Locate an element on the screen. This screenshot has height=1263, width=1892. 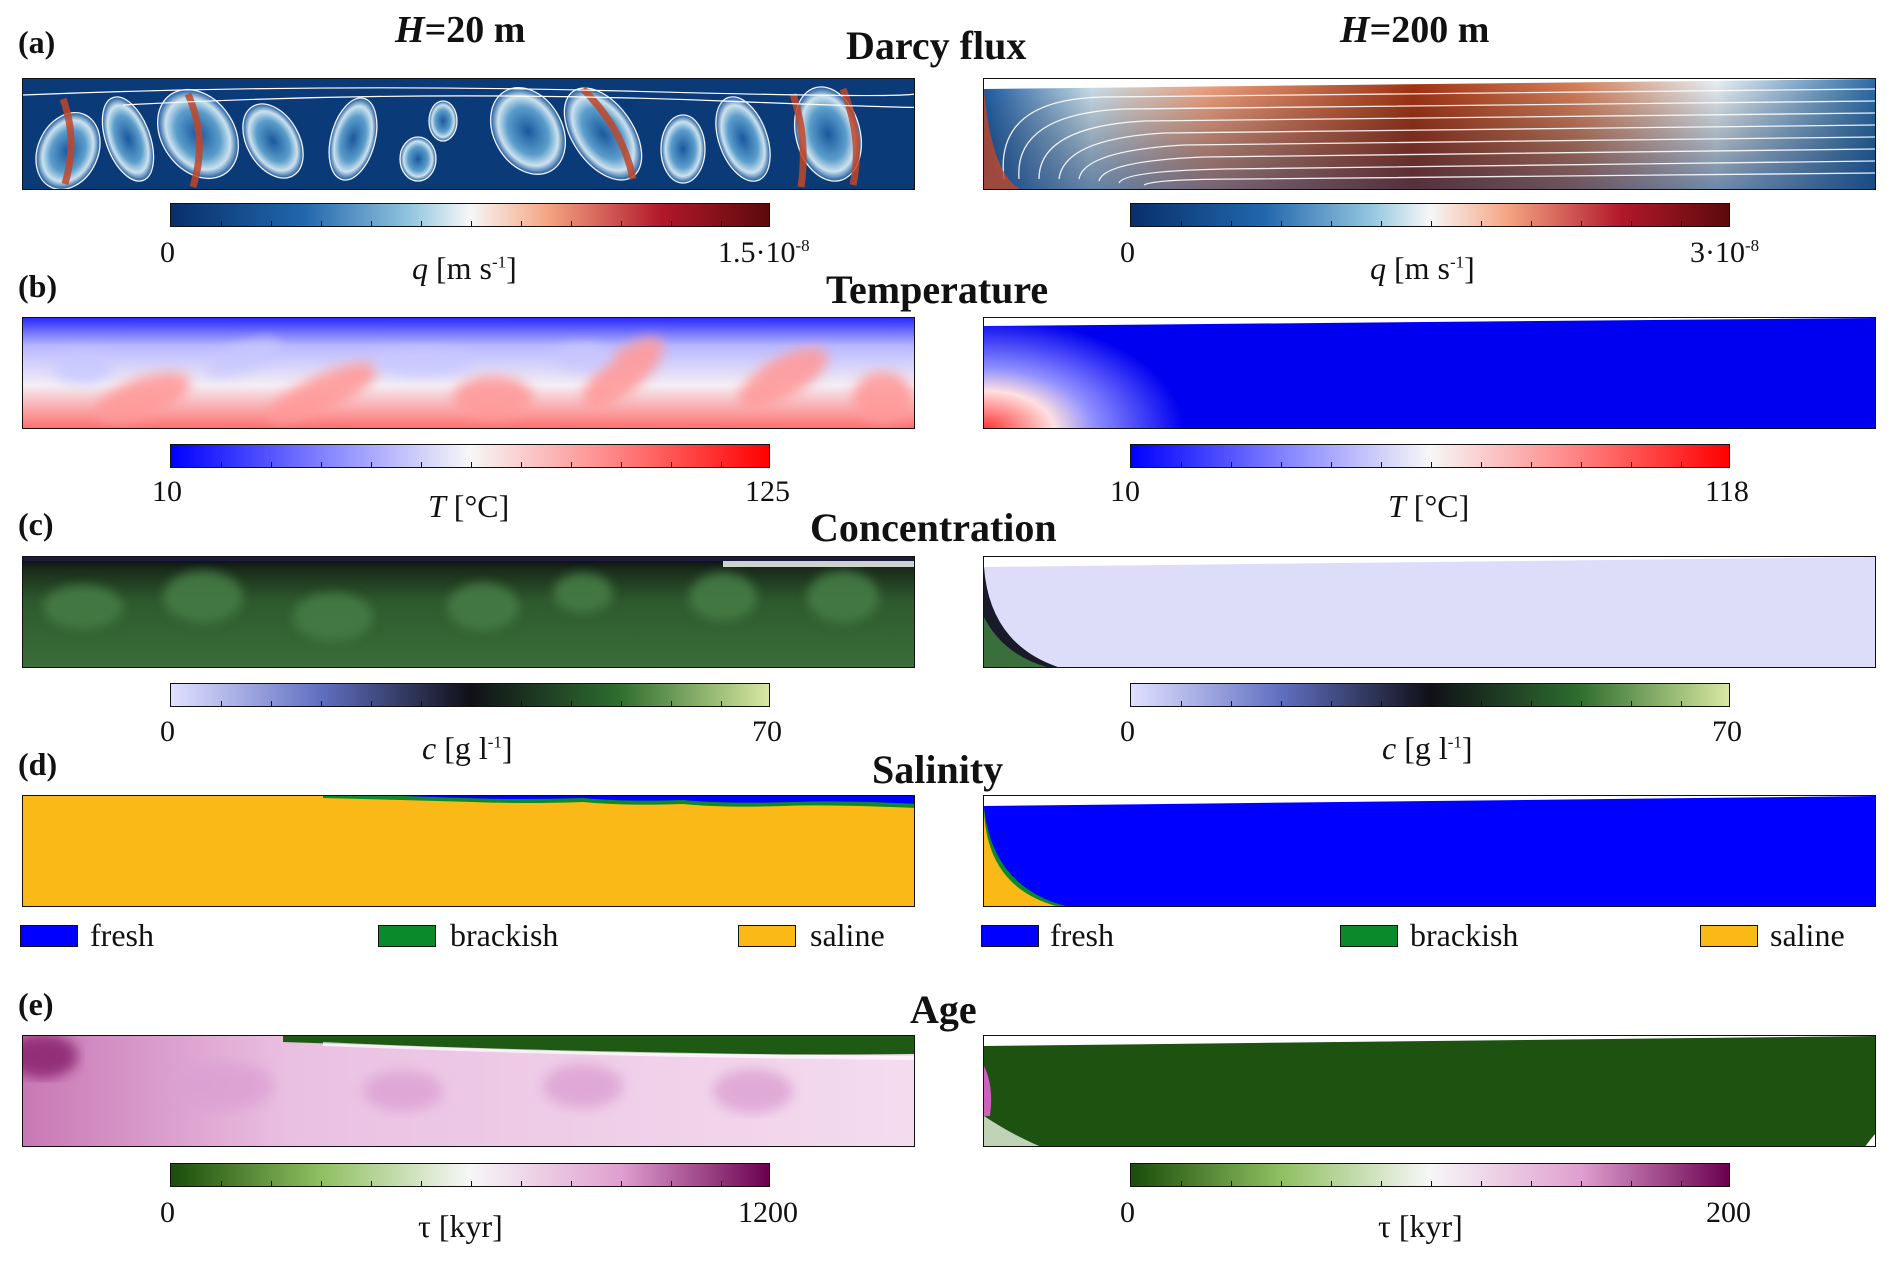
temperature-left-min: 10 is located at coordinates (167, 491).